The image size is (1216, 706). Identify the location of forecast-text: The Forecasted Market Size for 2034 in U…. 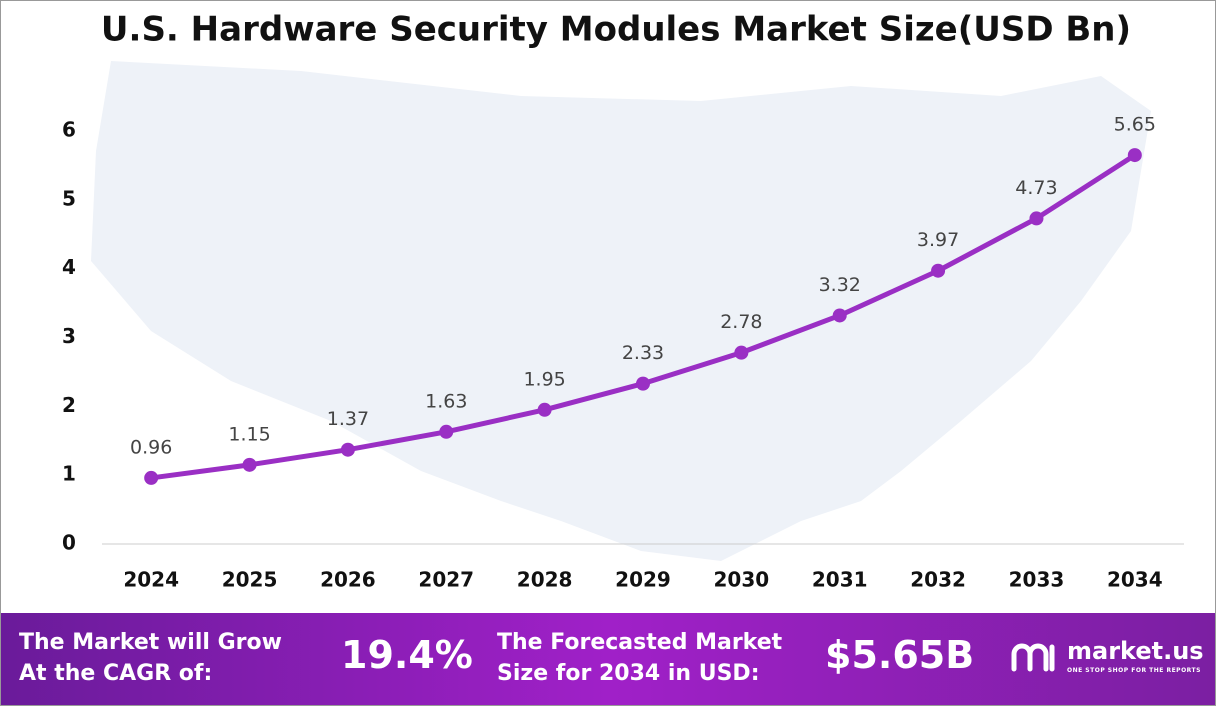
(640, 658).